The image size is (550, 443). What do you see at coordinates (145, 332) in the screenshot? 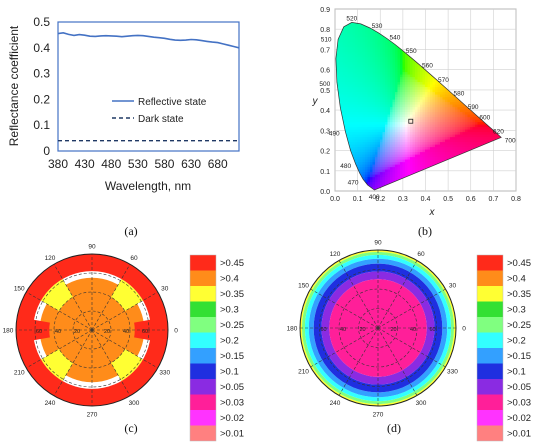
I see `radial-tick-label: 60` at bounding box center [145, 332].